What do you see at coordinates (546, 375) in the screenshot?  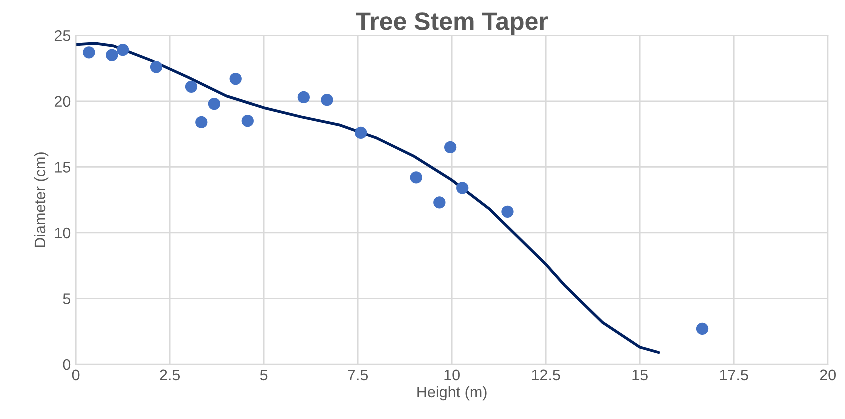 I see `x-tick-label: 12.5` at bounding box center [546, 375].